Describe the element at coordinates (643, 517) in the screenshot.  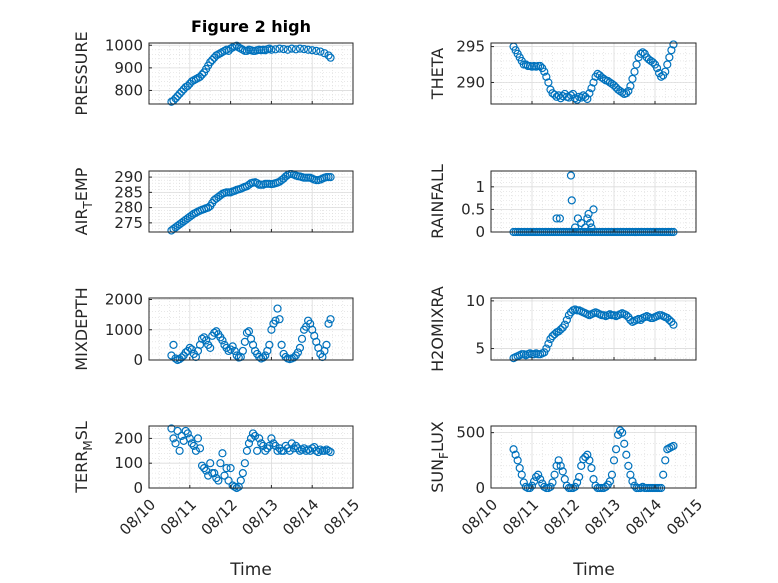
I see `x-tick-label: 08/14` at that location.